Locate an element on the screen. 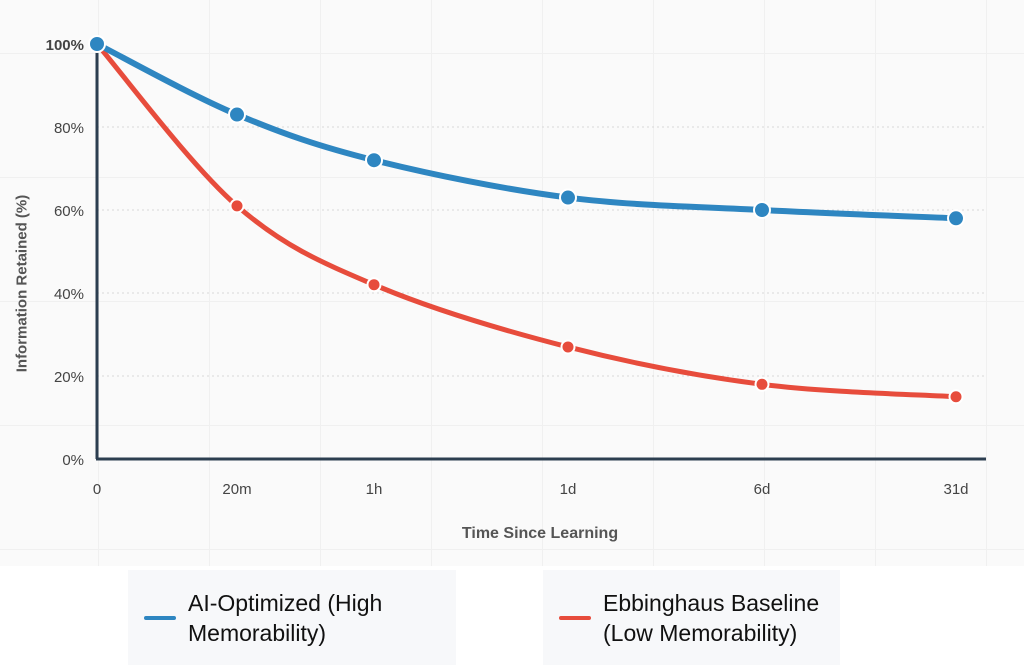 Image resolution: width=1024 pixels, height=669 pixels. legend-label: AI-Optimized (High Memorability) is located at coordinates (285, 617).